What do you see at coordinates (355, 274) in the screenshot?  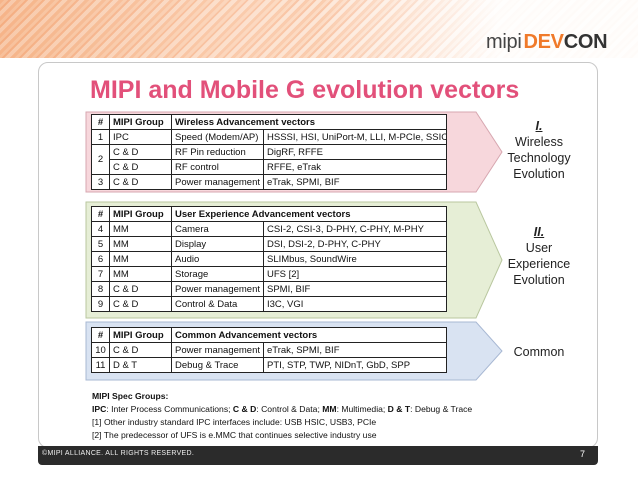 I see `row-specs: UFS [2]` at bounding box center [355, 274].